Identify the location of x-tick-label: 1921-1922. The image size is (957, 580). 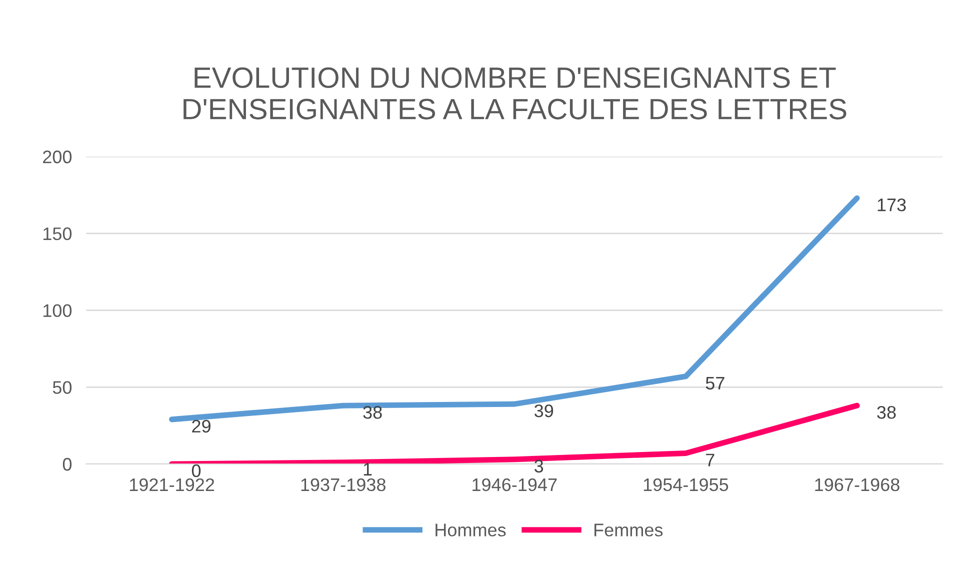
(172, 485).